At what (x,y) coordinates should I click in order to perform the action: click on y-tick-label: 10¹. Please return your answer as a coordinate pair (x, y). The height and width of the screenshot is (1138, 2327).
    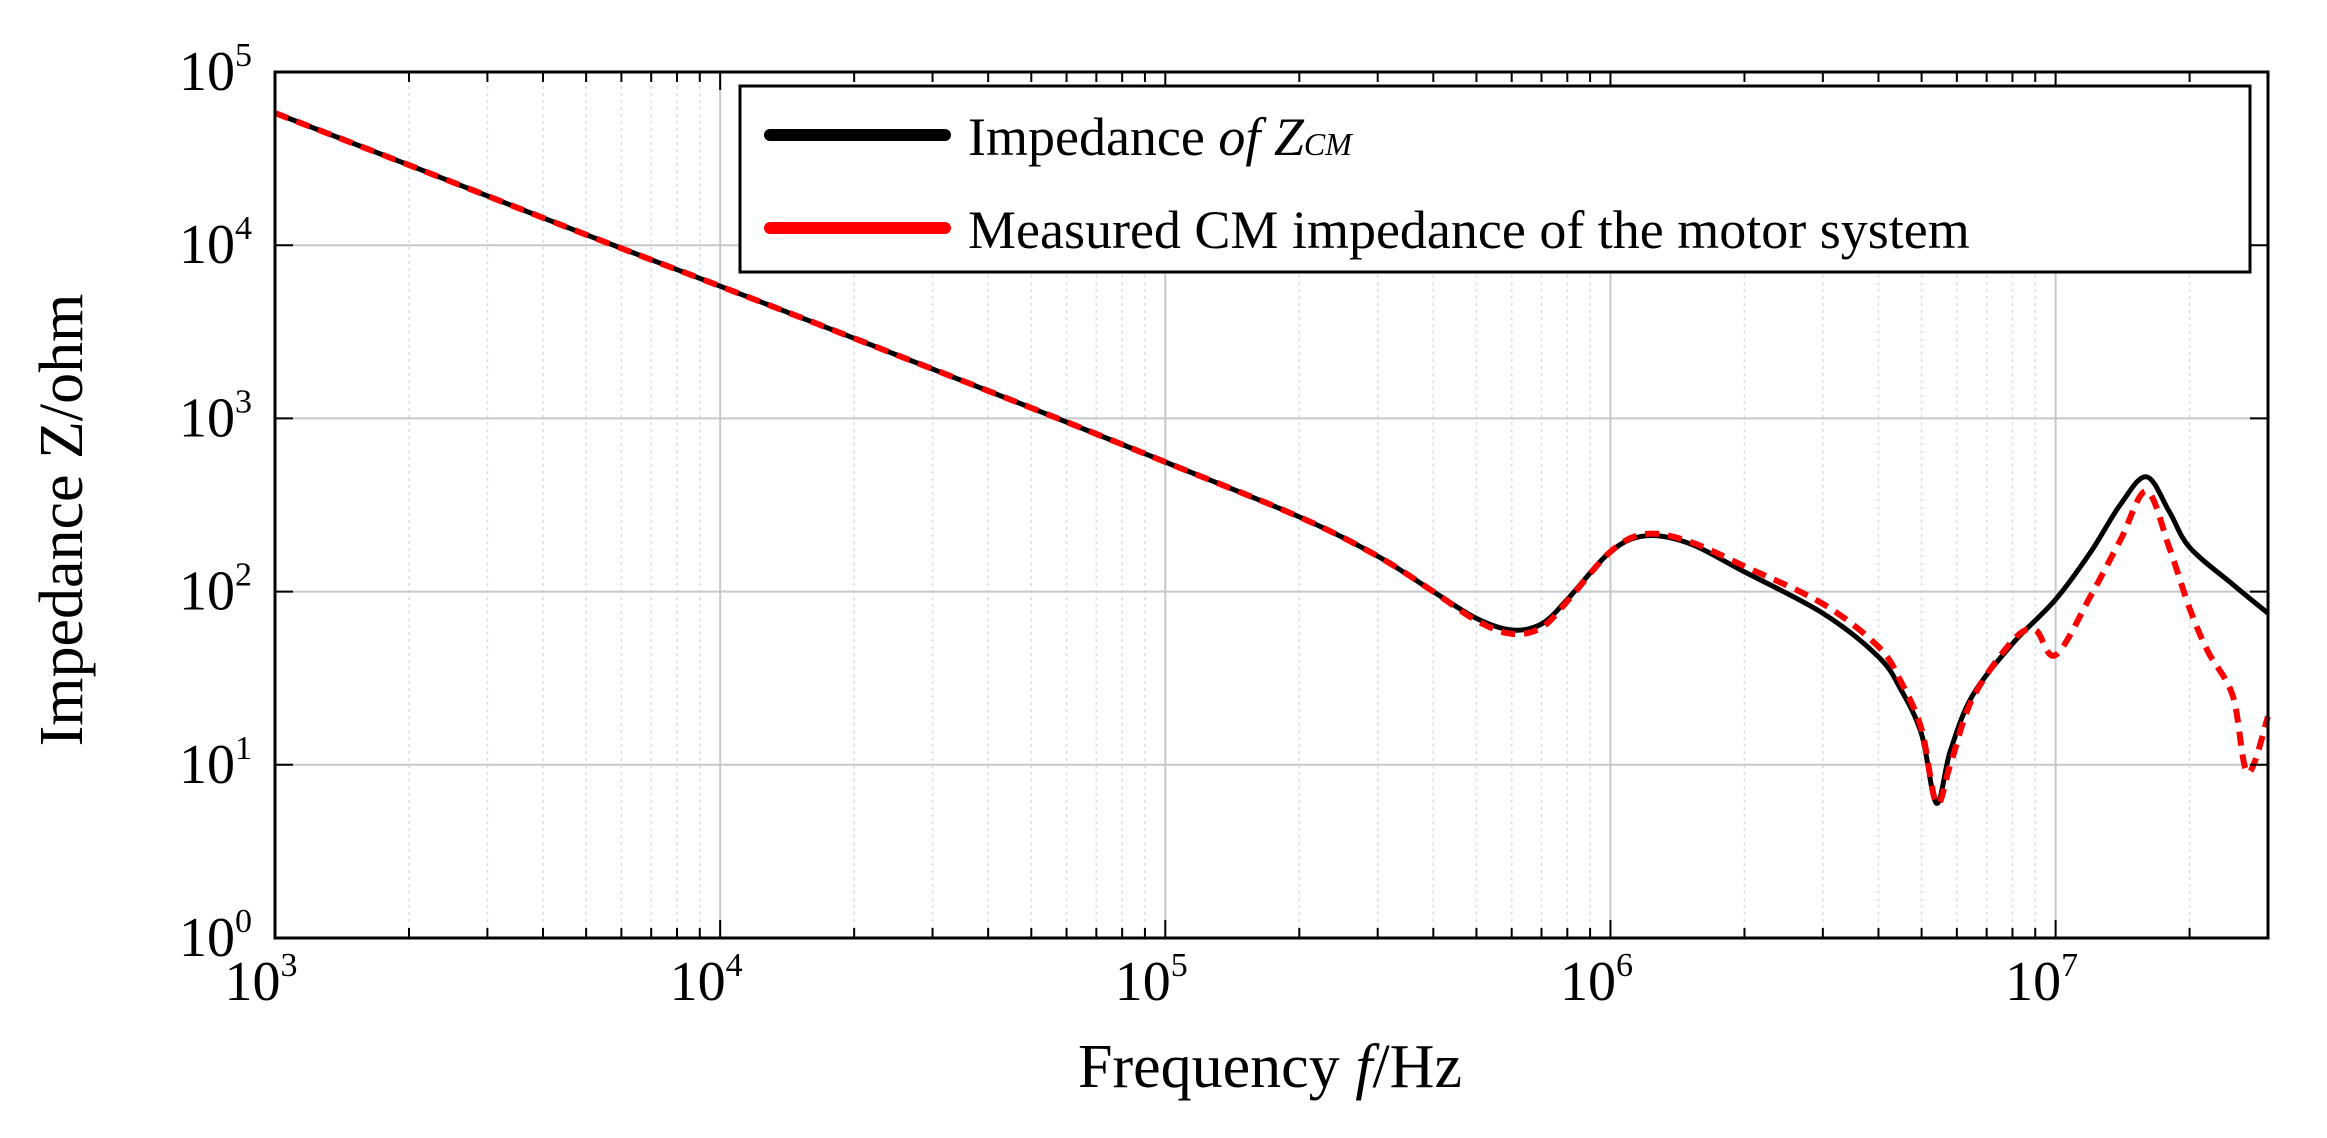
    Looking at the image, I should click on (215, 763).